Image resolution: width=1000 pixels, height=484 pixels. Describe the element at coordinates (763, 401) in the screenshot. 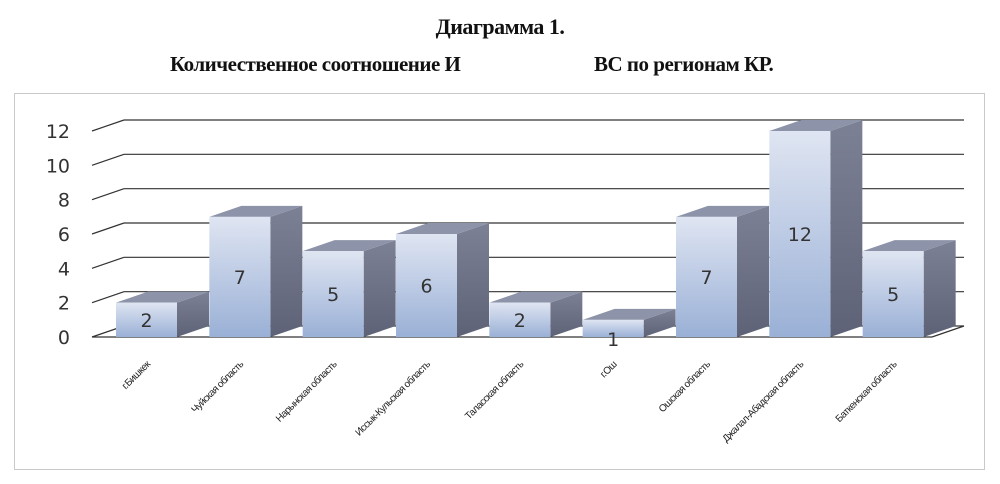

I see `x-tick-label: Джалал-Абадская область` at that location.